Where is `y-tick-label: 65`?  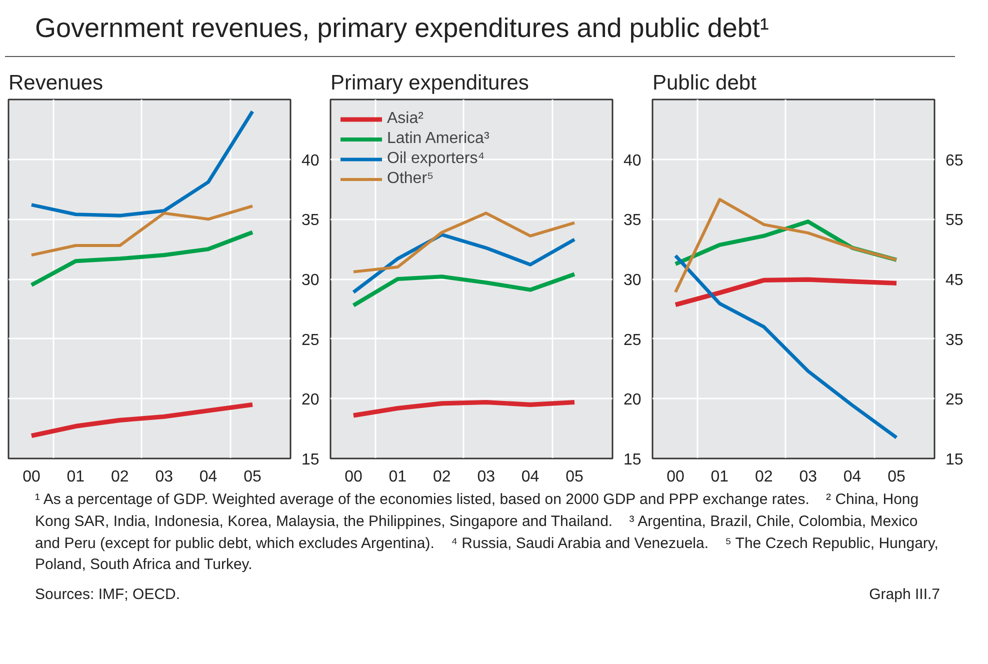
y-tick-label: 65 is located at coordinates (955, 161).